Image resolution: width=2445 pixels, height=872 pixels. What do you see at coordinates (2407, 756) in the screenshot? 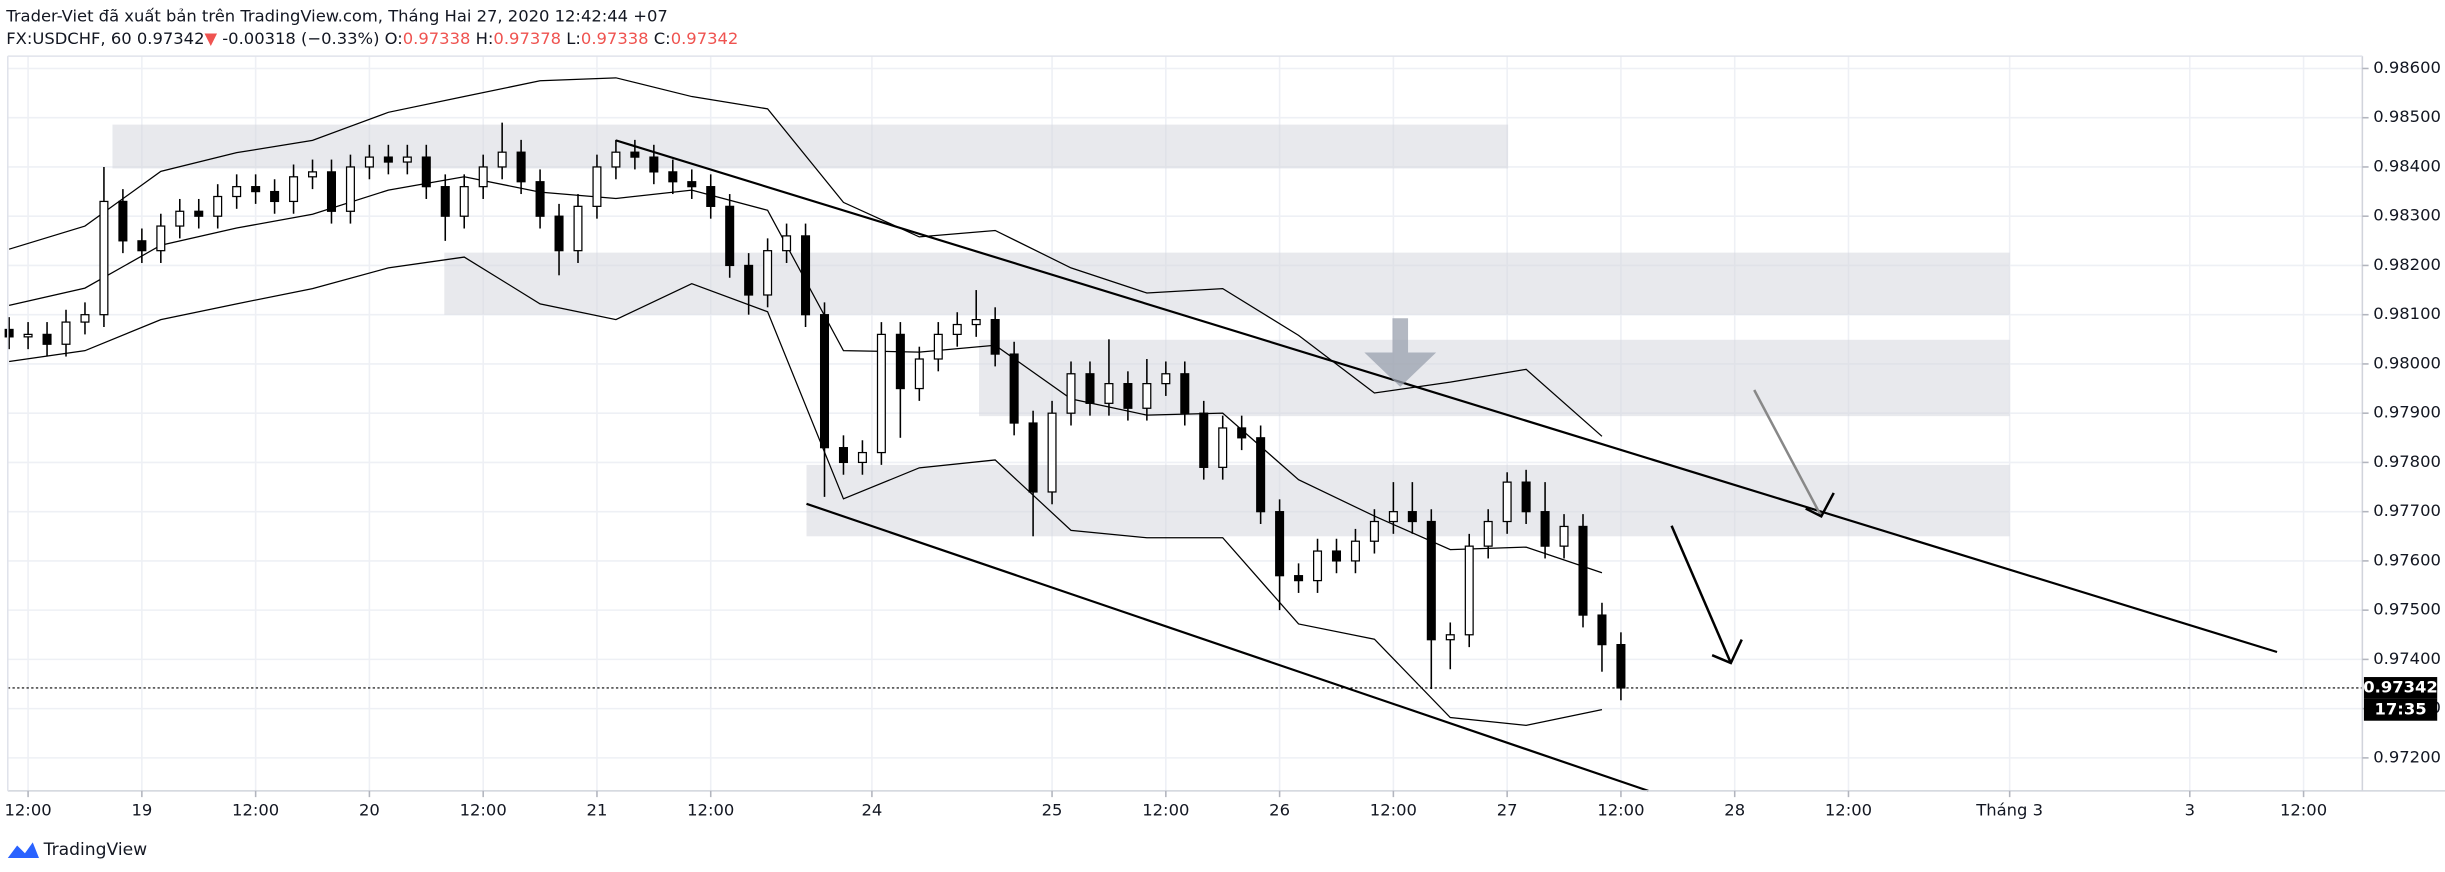
I see `y-tick-label: 0.97200` at bounding box center [2407, 756].